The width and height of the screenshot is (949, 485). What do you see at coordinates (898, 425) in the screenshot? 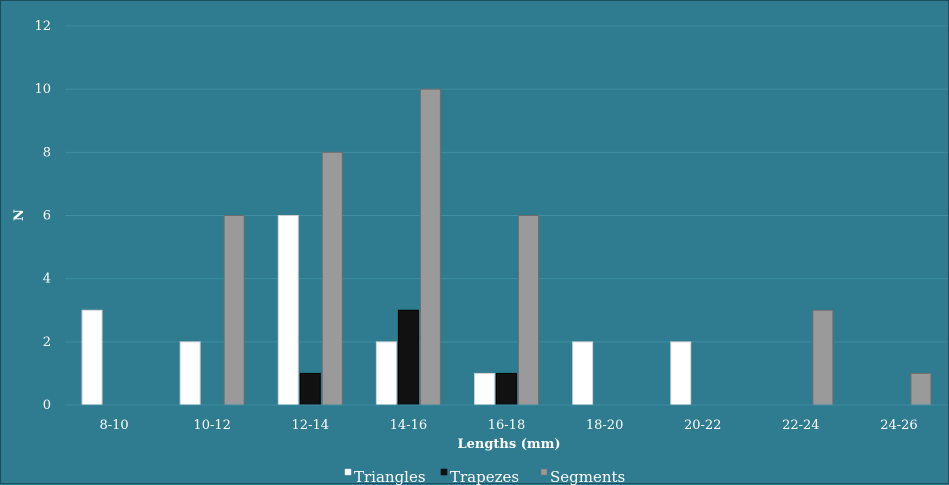
I see `x-tick-label: 24-26` at bounding box center [898, 425].